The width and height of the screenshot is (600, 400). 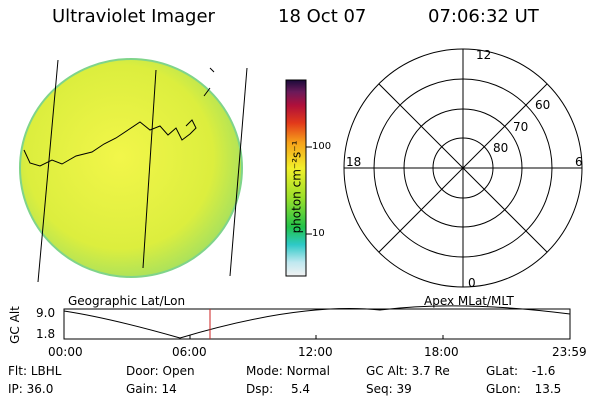 I want to click on polar-label-lat-60: 60, so click(x=542, y=105).